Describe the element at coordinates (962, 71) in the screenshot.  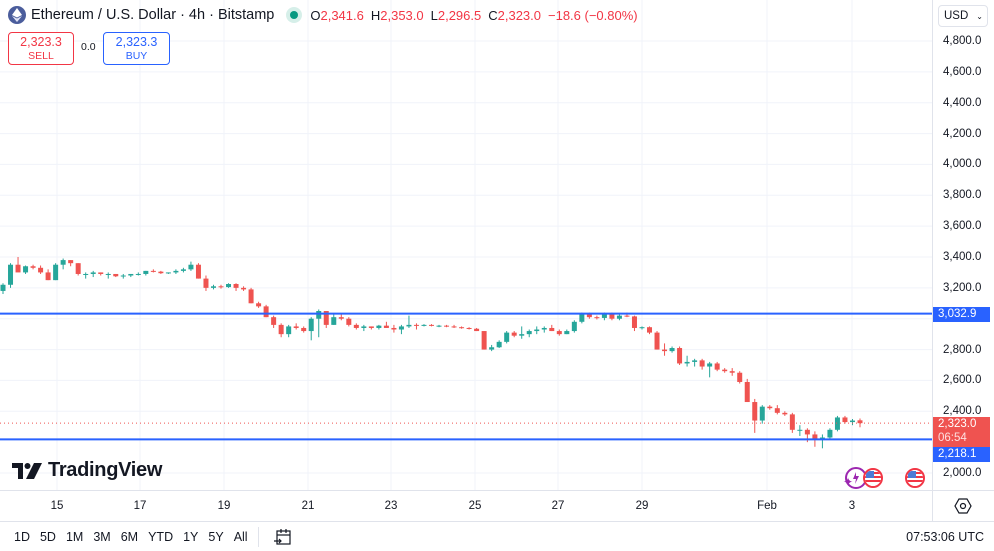
I see `price-tick: 4,600.0` at that location.